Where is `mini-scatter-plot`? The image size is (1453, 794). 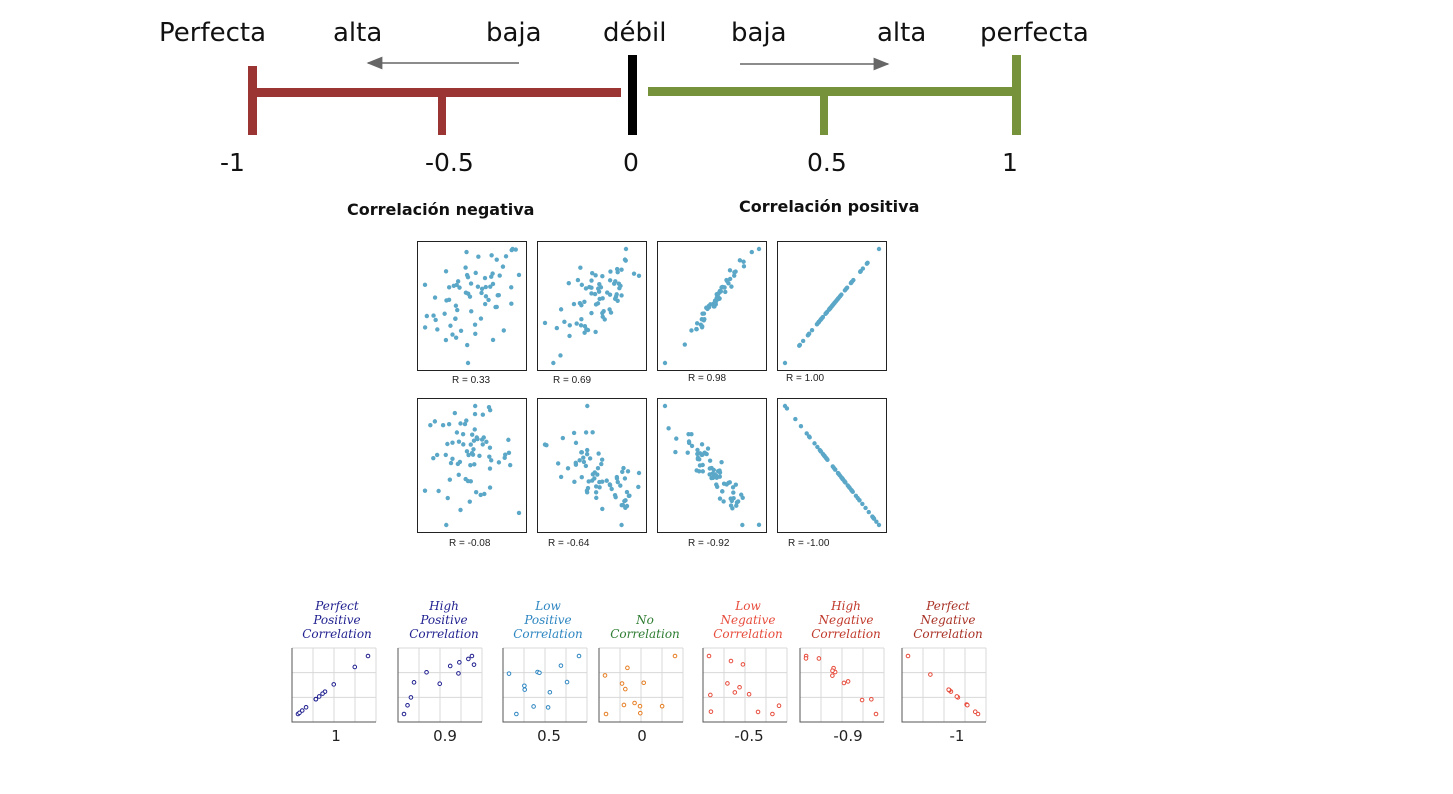 mini-scatter-plot is located at coordinates (440, 685).